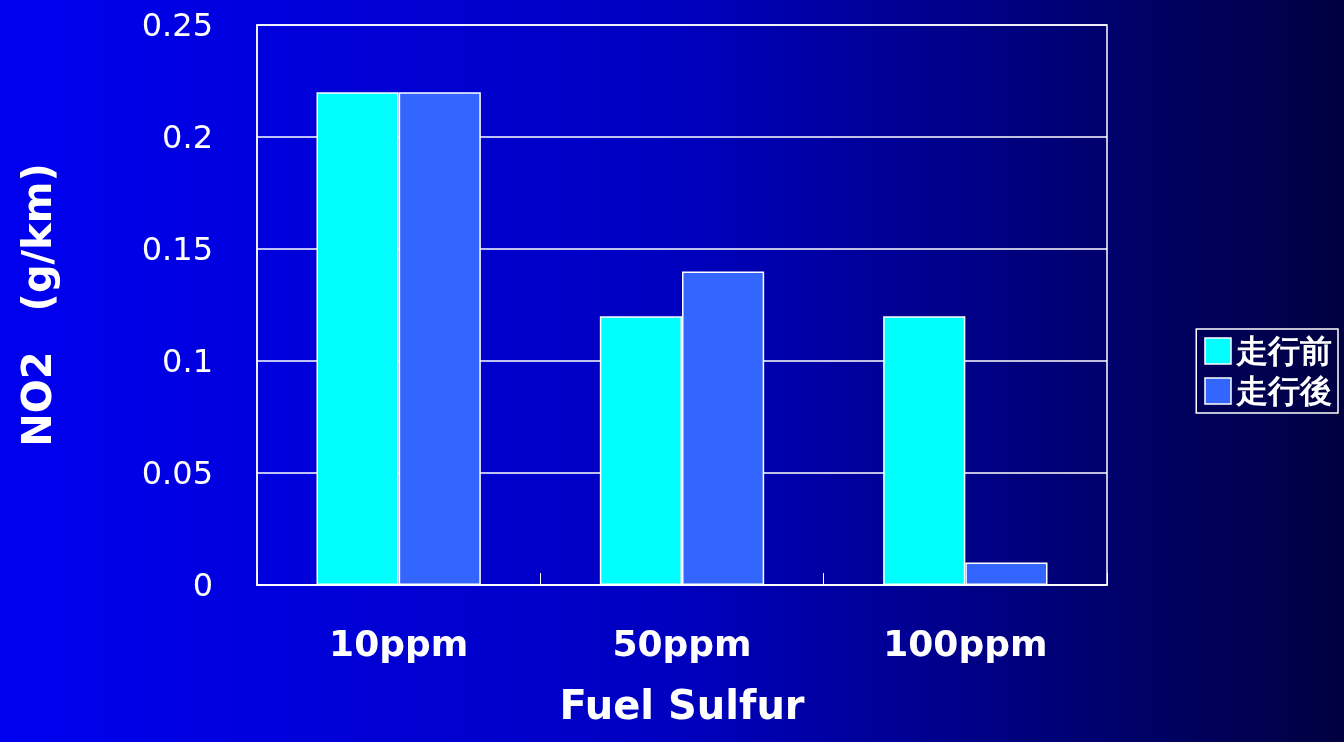  Describe the element at coordinates (177, 473) in the screenshot. I see `y-tick-label: 0.05` at that location.